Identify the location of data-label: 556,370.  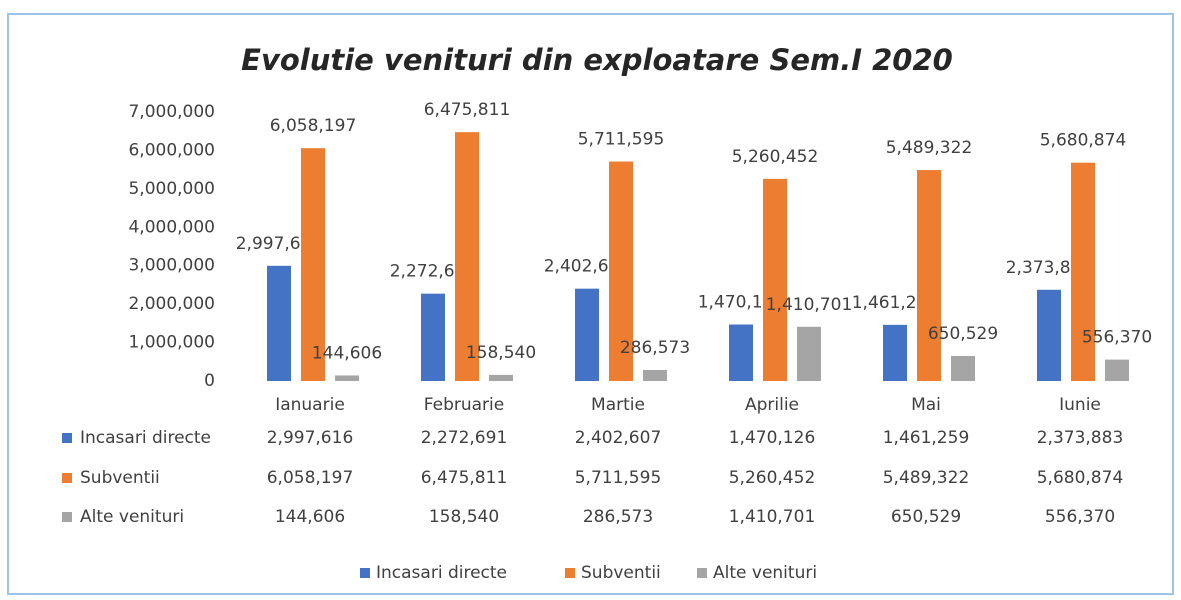
(1117, 338).